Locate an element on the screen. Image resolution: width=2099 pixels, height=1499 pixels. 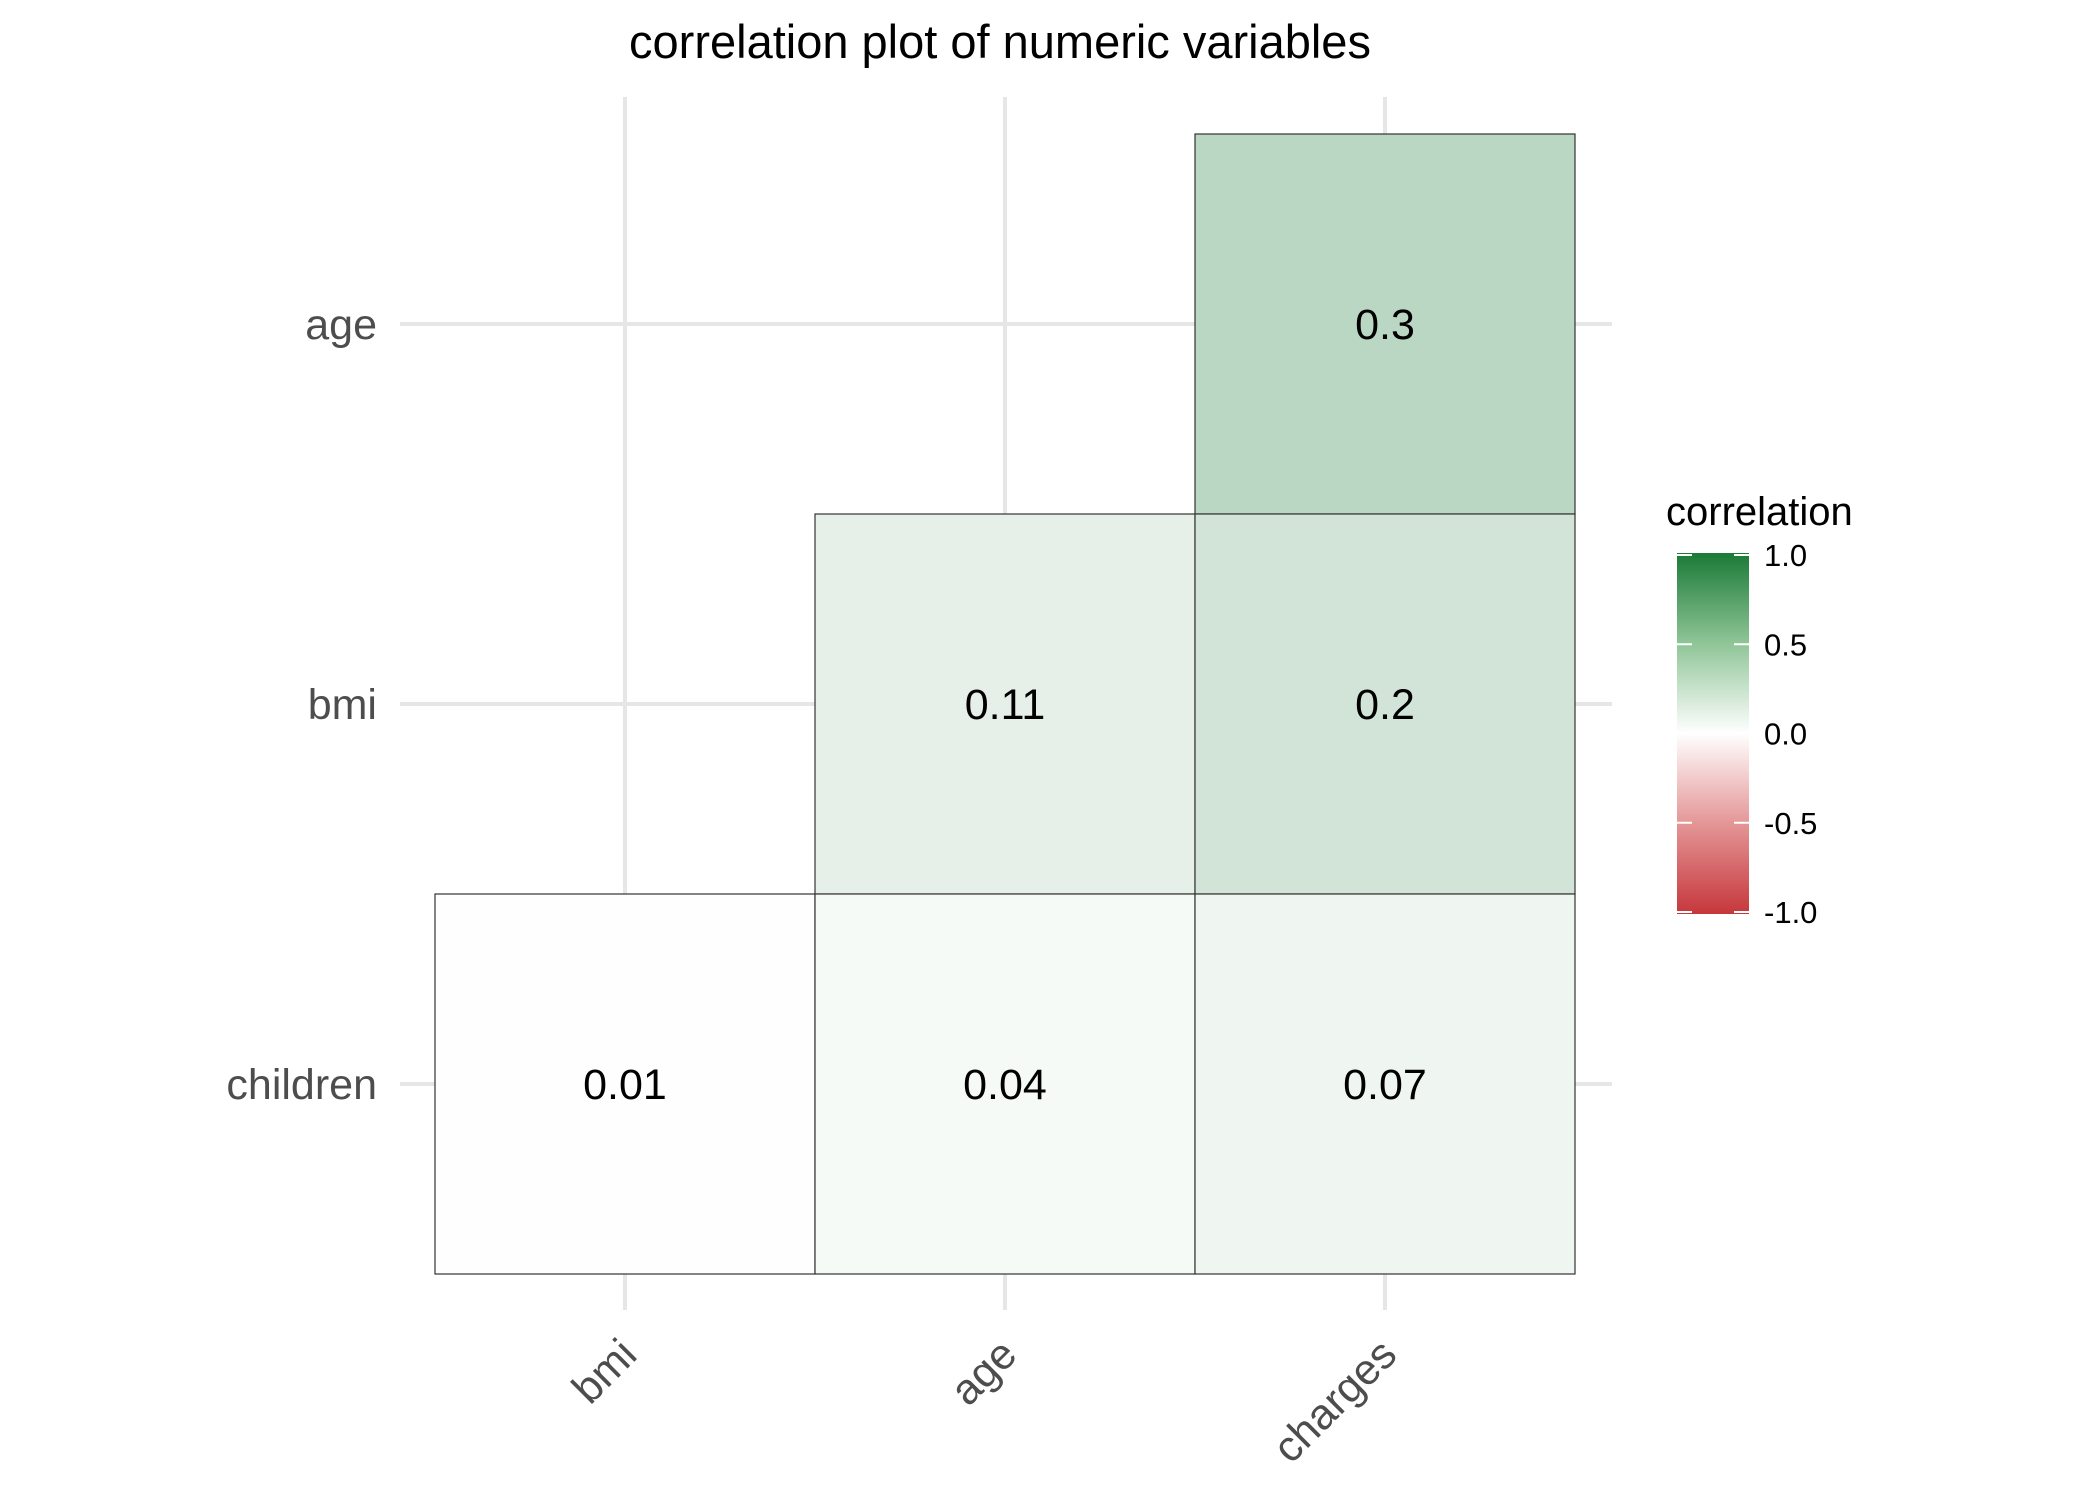
legend-title: correlation is located at coordinates (1759, 512).